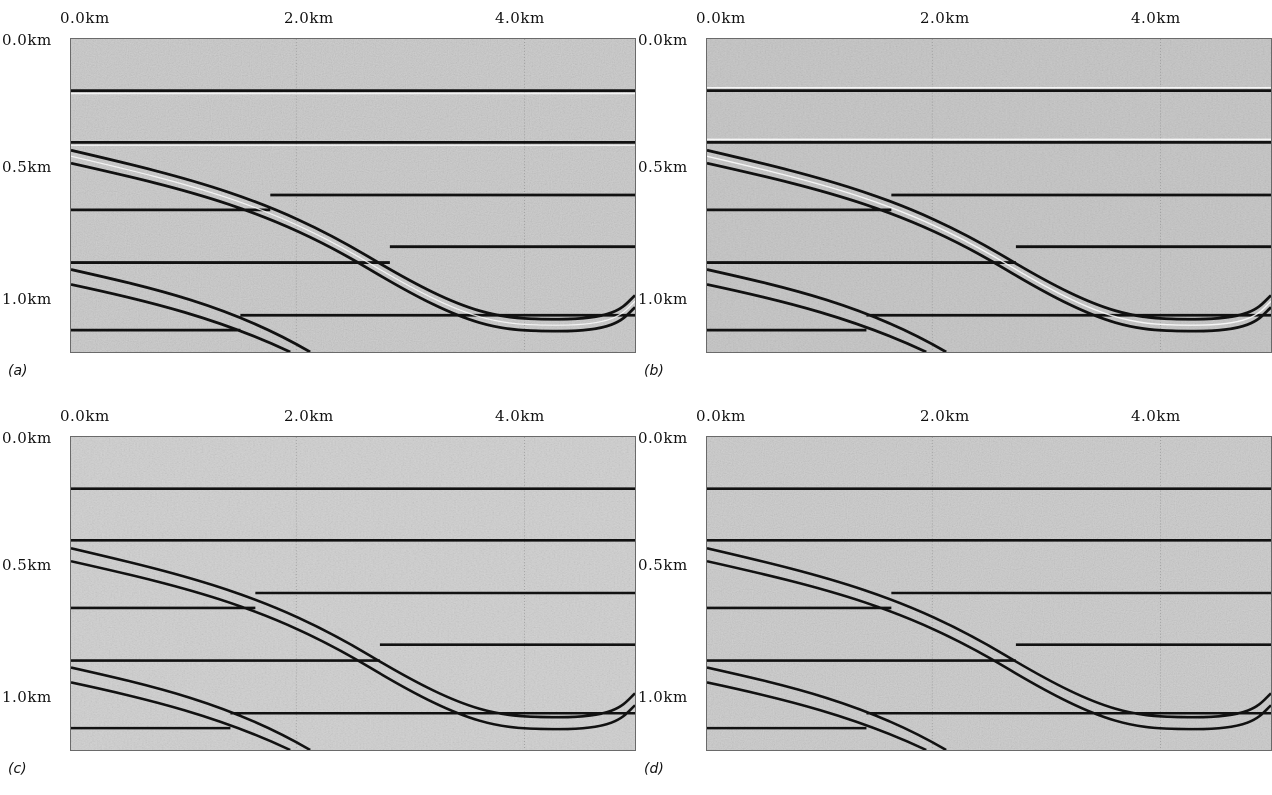 Image resolution: width=1272 pixels, height=795 pixels. I want to click on panel-label: (c), so click(17, 769).